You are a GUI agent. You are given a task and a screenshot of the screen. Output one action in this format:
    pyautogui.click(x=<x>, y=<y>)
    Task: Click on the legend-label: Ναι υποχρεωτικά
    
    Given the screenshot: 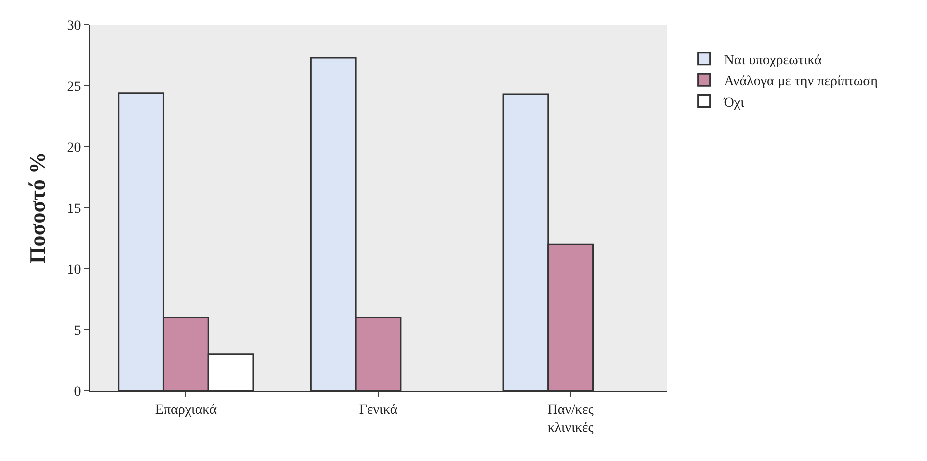 What is the action you would take?
    pyautogui.click(x=773, y=60)
    